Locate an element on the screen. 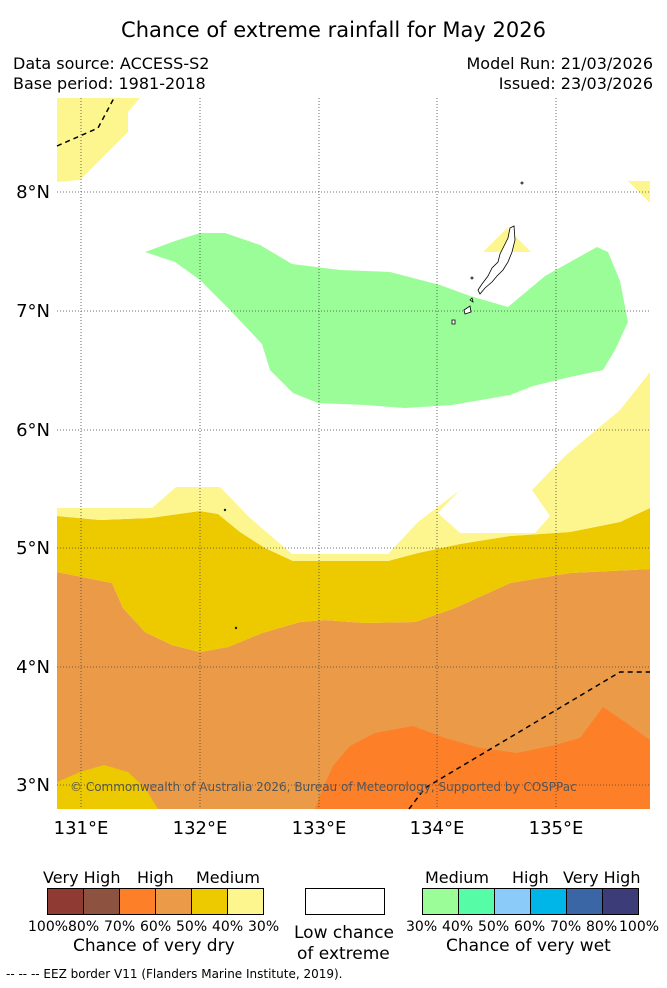 The width and height of the screenshot is (667, 988). dry-pct: 50% is located at coordinates (192, 927).